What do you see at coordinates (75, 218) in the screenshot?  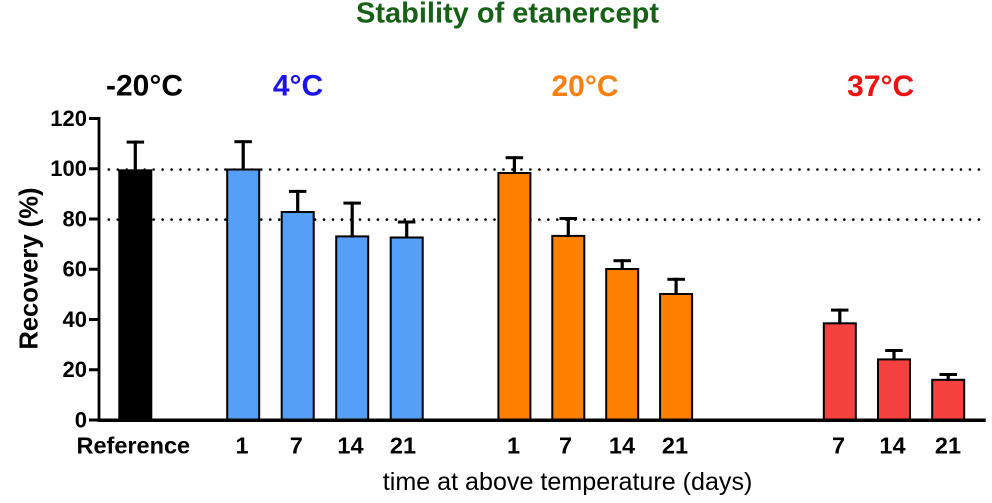 I see `svg-text: 80` at bounding box center [75, 218].